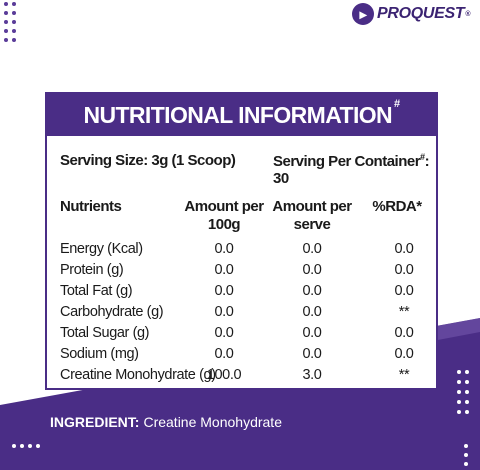  I want to click on column-header: Nutrients, so click(91, 206).